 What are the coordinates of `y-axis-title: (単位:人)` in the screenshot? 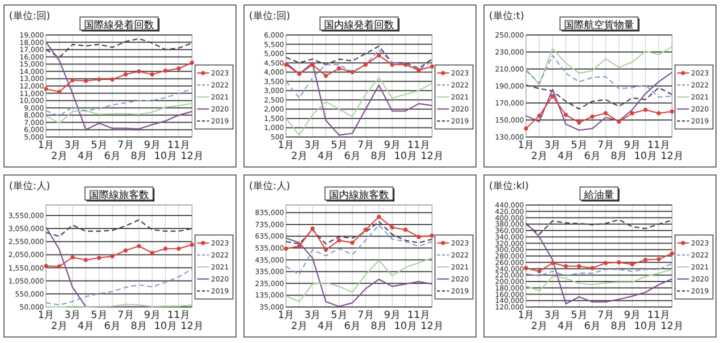 It's located at (29, 186).